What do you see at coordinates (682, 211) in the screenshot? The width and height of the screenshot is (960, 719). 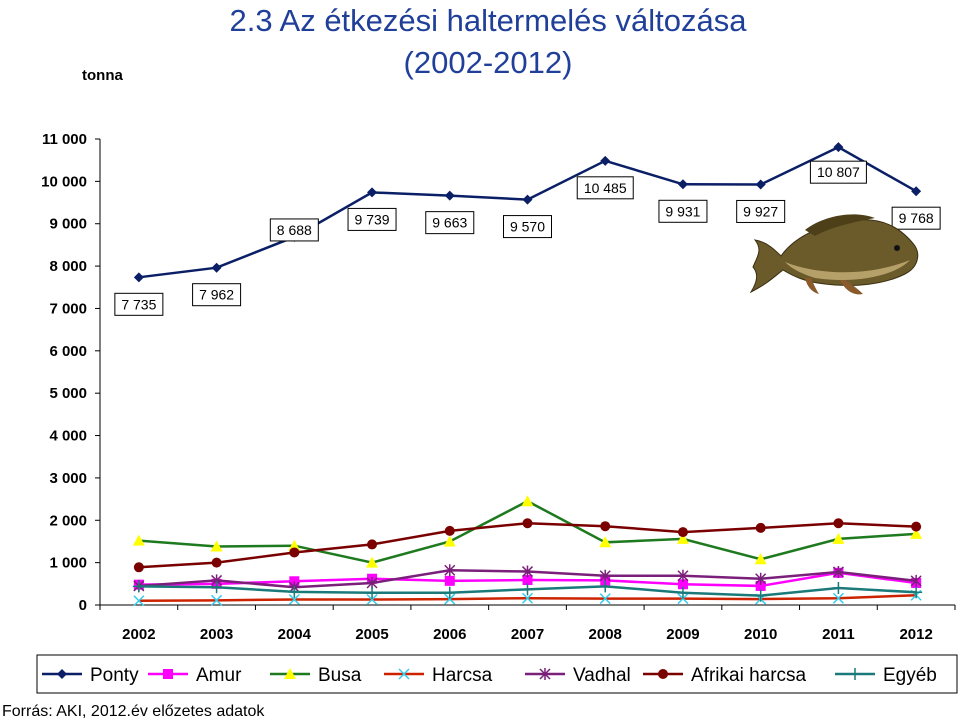 I see `data-label: 9 931` at bounding box center [682, 211].